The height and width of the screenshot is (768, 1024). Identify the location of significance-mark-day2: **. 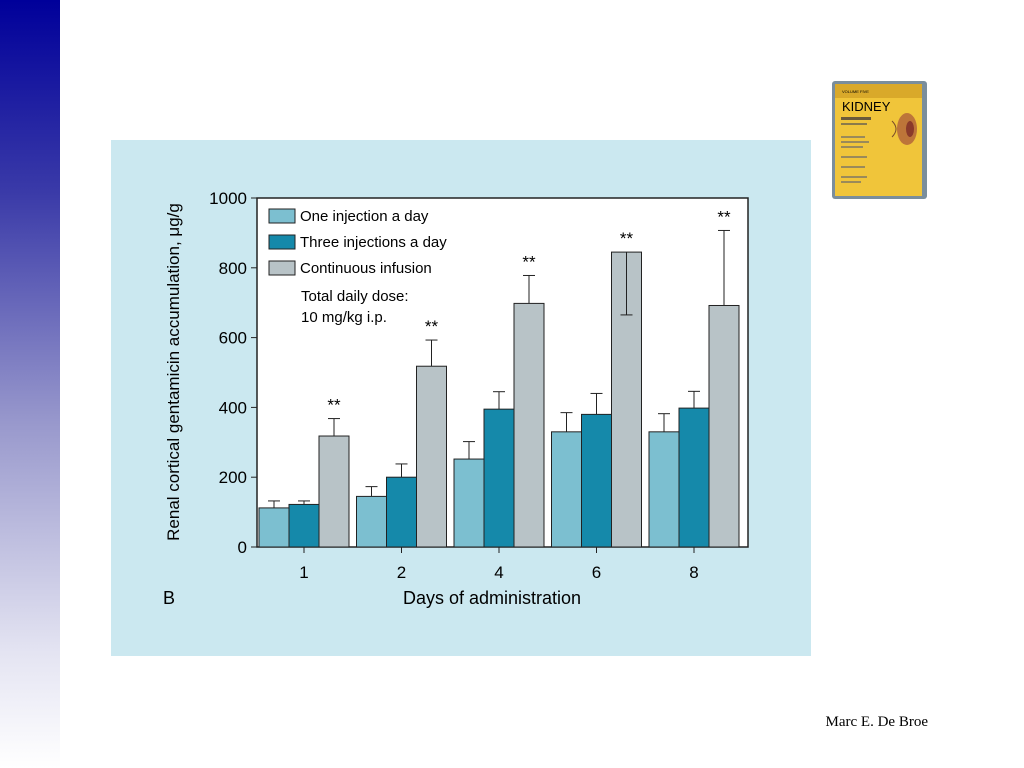
(432, 326).